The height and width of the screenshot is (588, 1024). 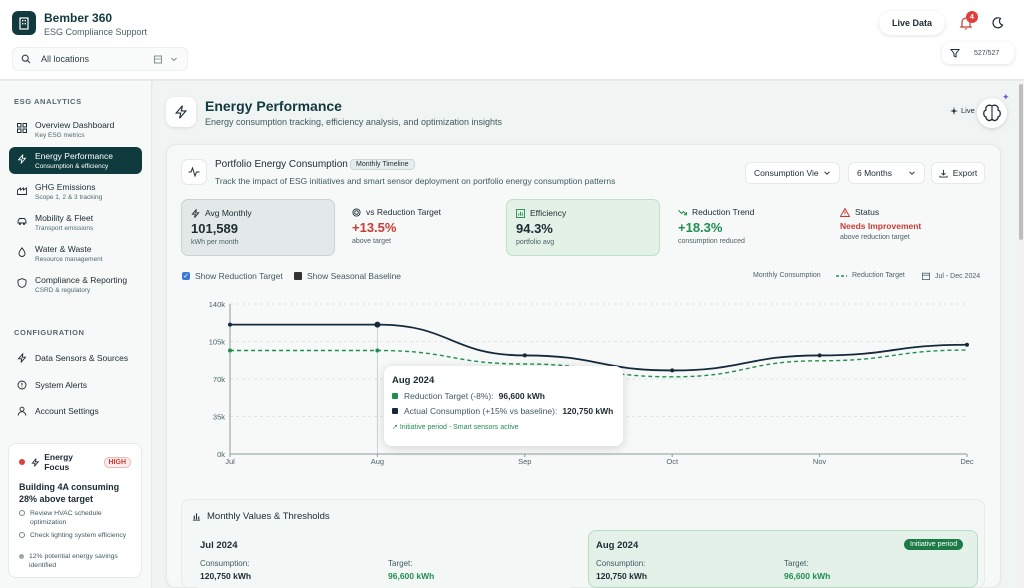 What do you see at coordinates (22, 191) in the screenshot?
I see `factory-icon` at bounding box center [22, 191].